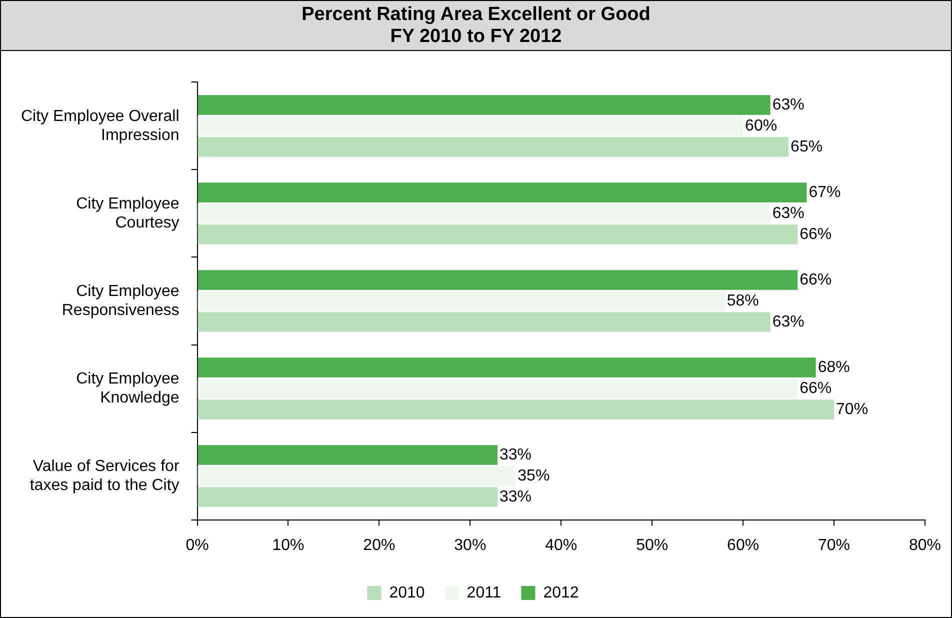  Describe the element at coordinates (834, 545) in the screenshot. I see `x-tick-label: 70%` at that location.